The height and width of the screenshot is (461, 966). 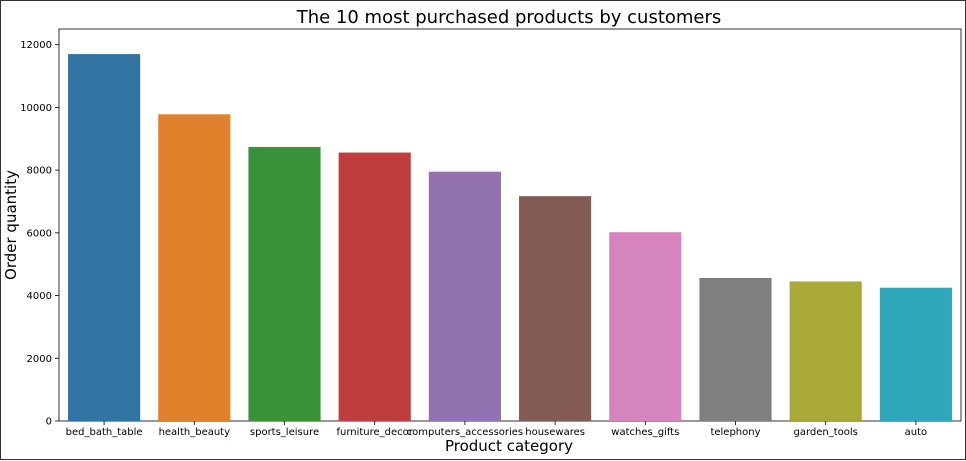 What do you see at coordinates (39, 359) in the screenshot?
I see `y-tick-label: 2000` at bounding box center [39, 359].